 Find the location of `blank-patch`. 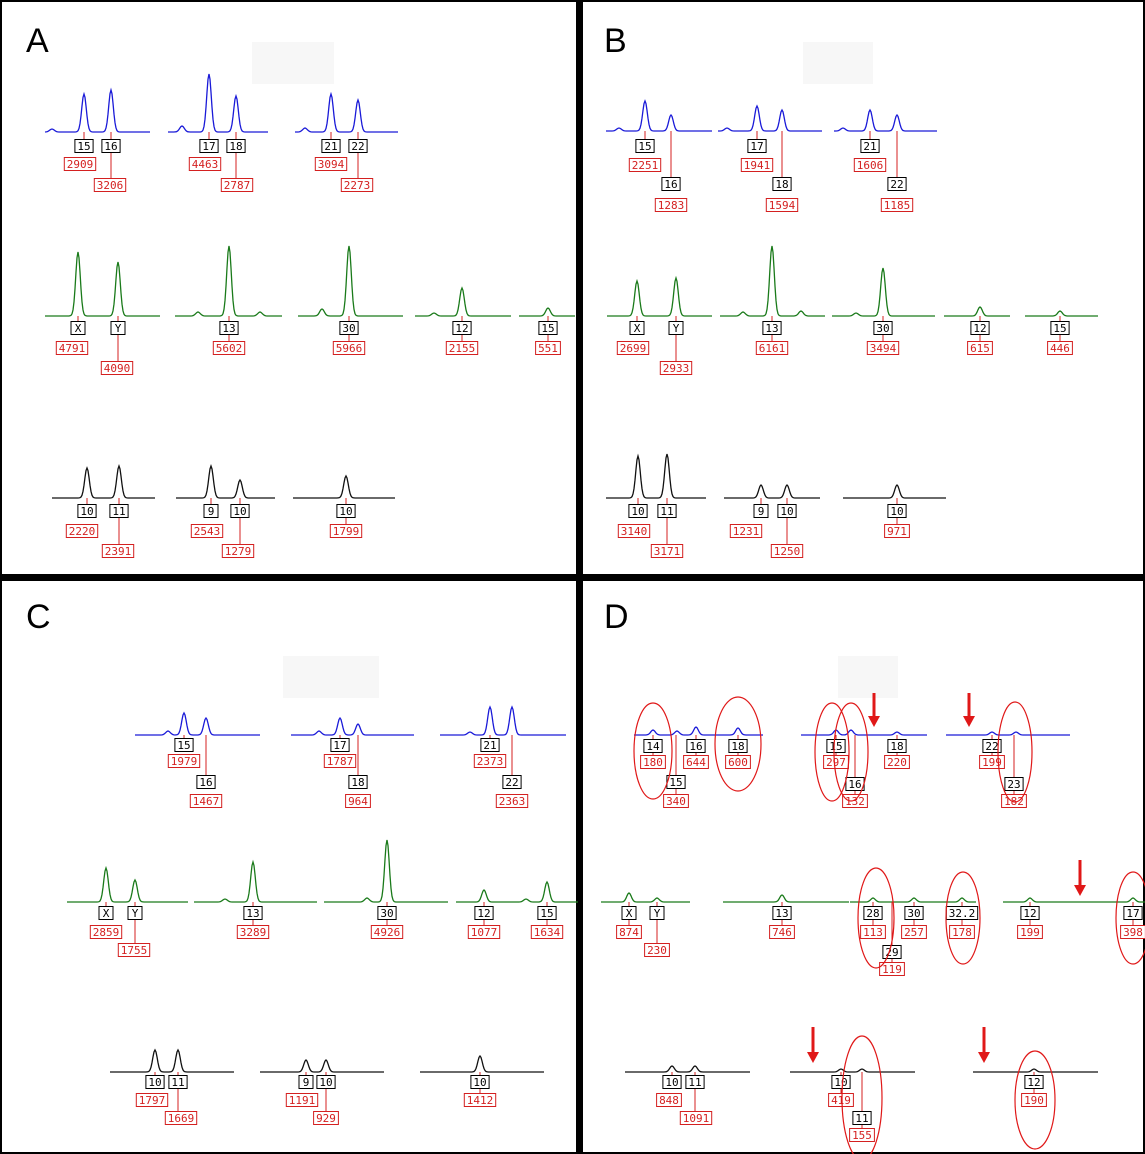

blank-patch is located at coordinates (331, 677).